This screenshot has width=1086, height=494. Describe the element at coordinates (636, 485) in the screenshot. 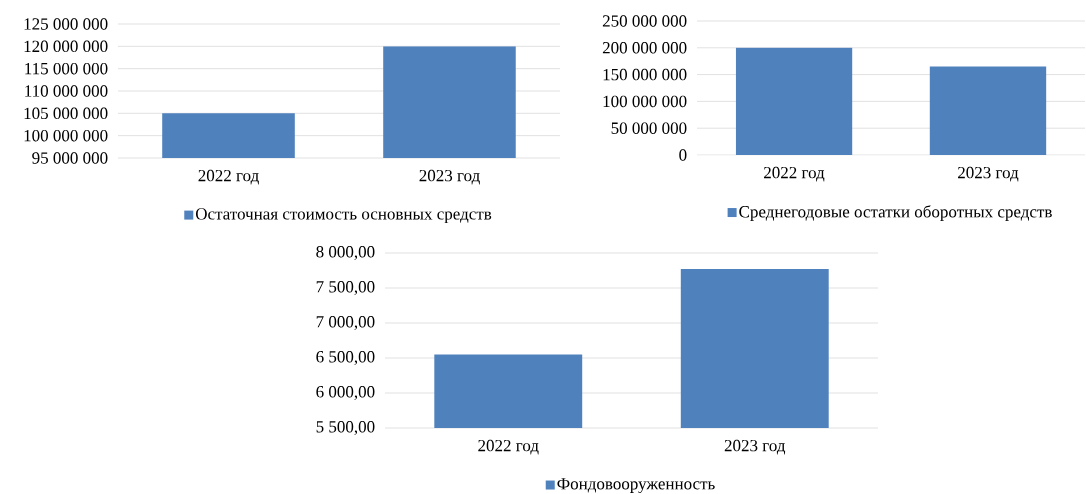

I see `legend-label: Фондовооруженность` at that location.